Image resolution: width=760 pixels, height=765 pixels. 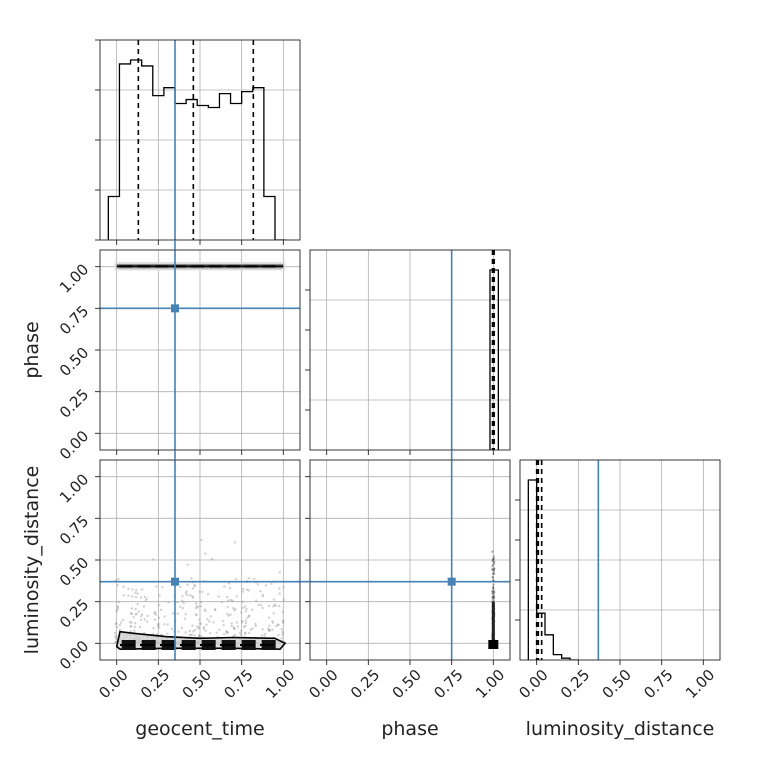 I want to click on y-tick-label: 0.25, so click(x=74, y=403).